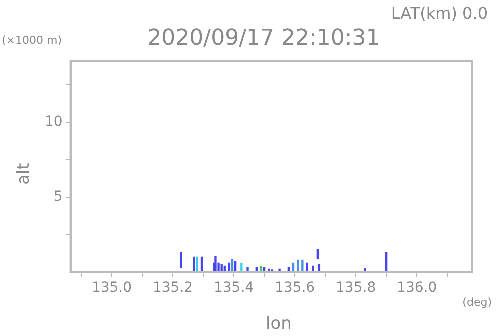 Image resolution: width=498 pixels, height=336 pixels. What do you see at coordinates (24, 174) in the screenshot?
I see `y-axis-title: alt` at bounding box center [24, 174].